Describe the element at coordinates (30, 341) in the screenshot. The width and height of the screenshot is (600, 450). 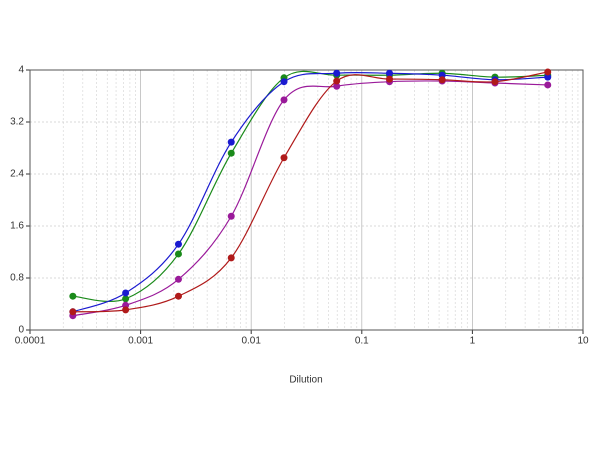
I see `x-tick-label: 0.0001` at that location.